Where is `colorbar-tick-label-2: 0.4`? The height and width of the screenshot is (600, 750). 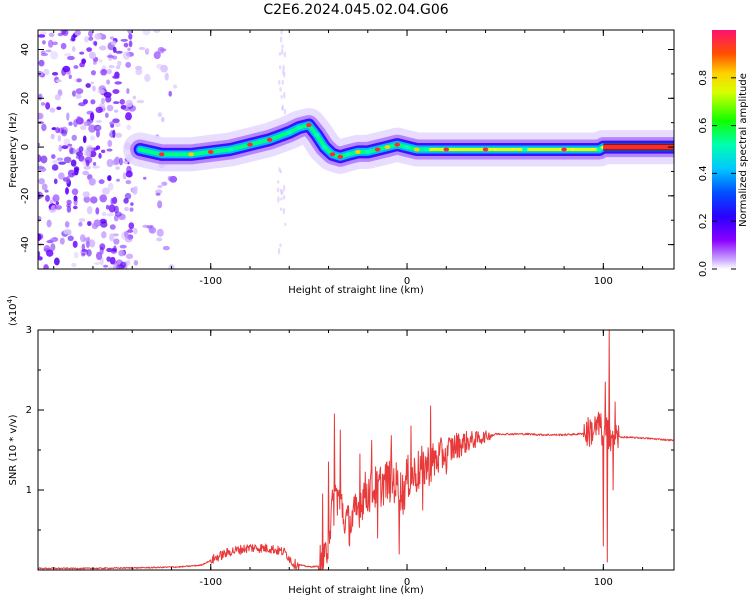 colorbar-tick-label-2: 0.4 is located at coordinates (703, 173).